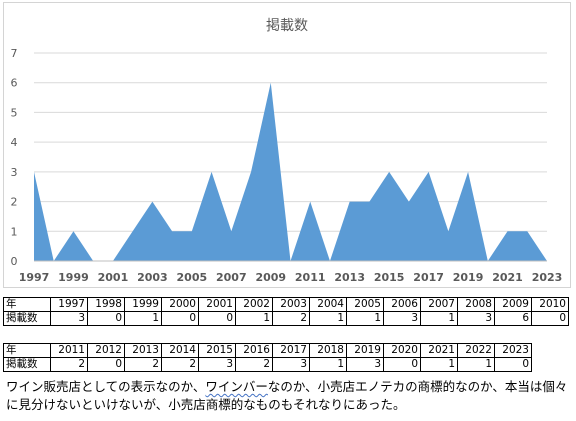 This screenshot has height=421, width=576. Describe the element at coordinates (328, 304) in the screenshot. I see `year-cell: 2004` at that location.